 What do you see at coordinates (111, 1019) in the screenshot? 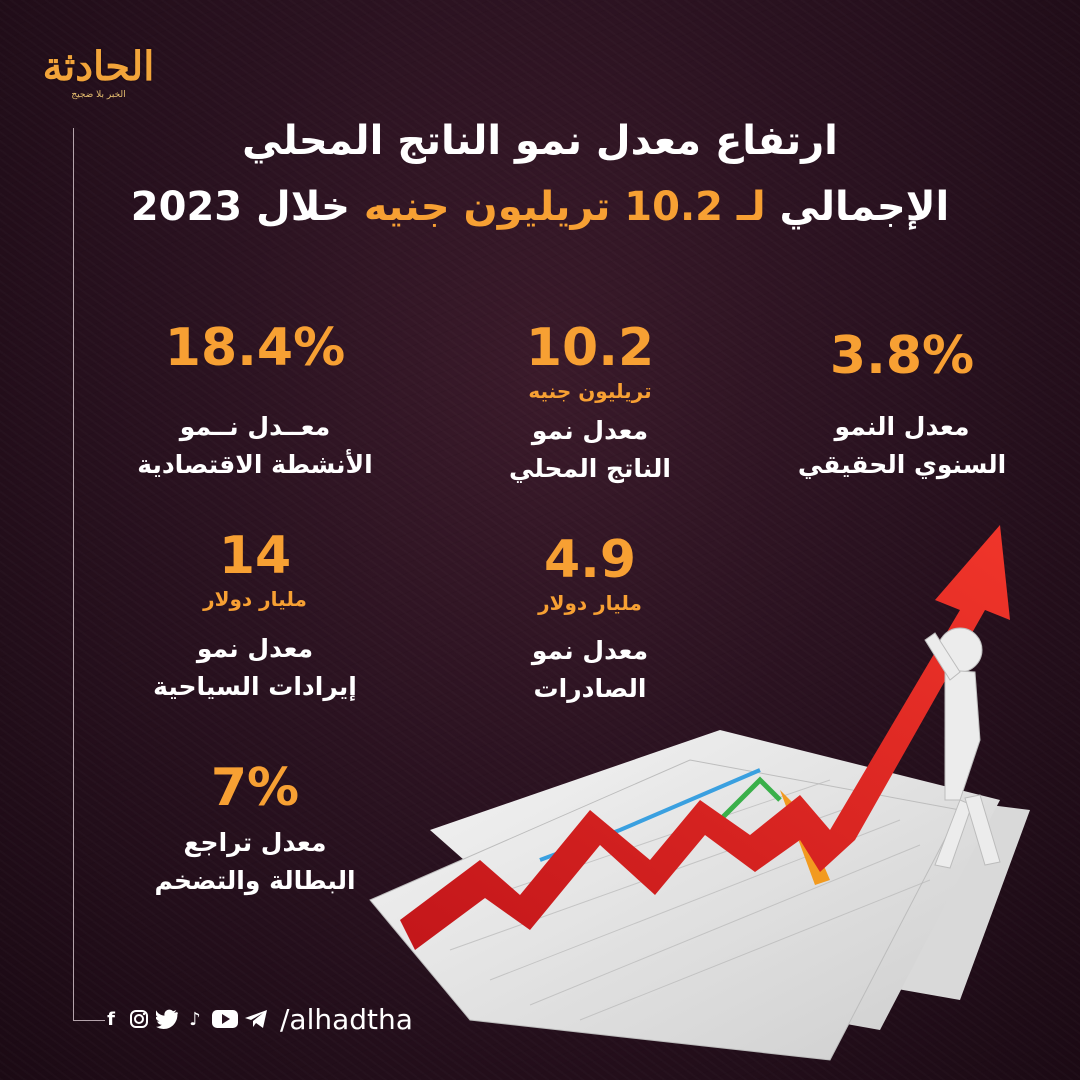
I see `facebook-icon: f` at bounding box center [111, 1019].